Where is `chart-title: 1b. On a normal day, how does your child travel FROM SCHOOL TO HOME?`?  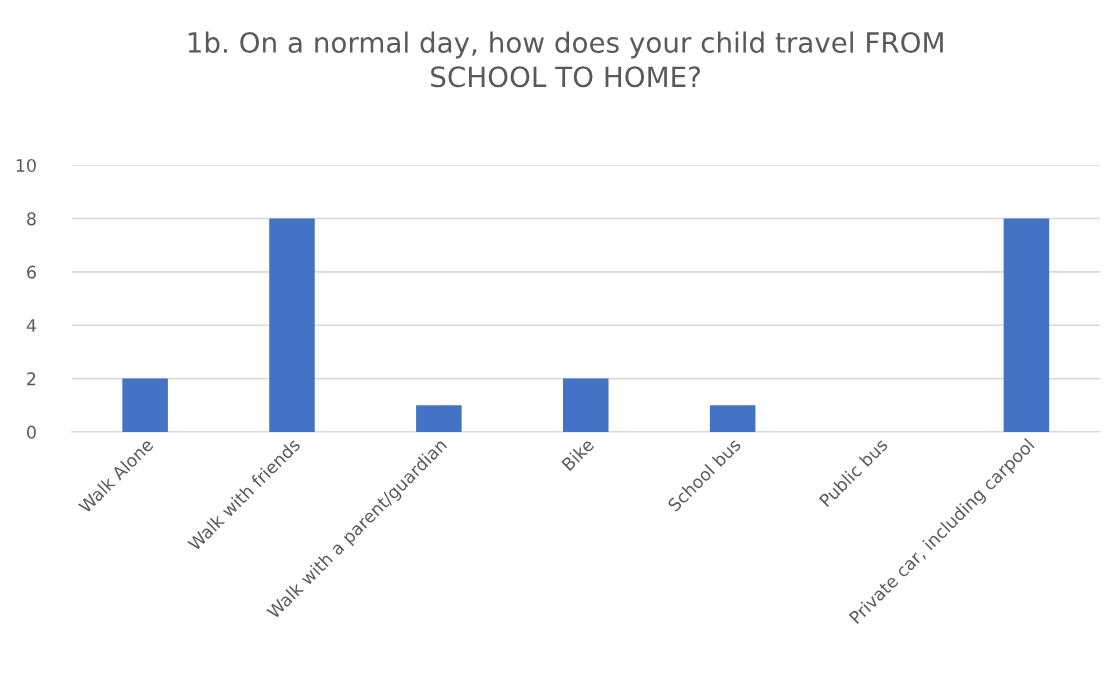 chart-title: 1b. On a normal day, how does your child travel FROM SCHOOL TO HOME? is located at coordinates (565, 59).